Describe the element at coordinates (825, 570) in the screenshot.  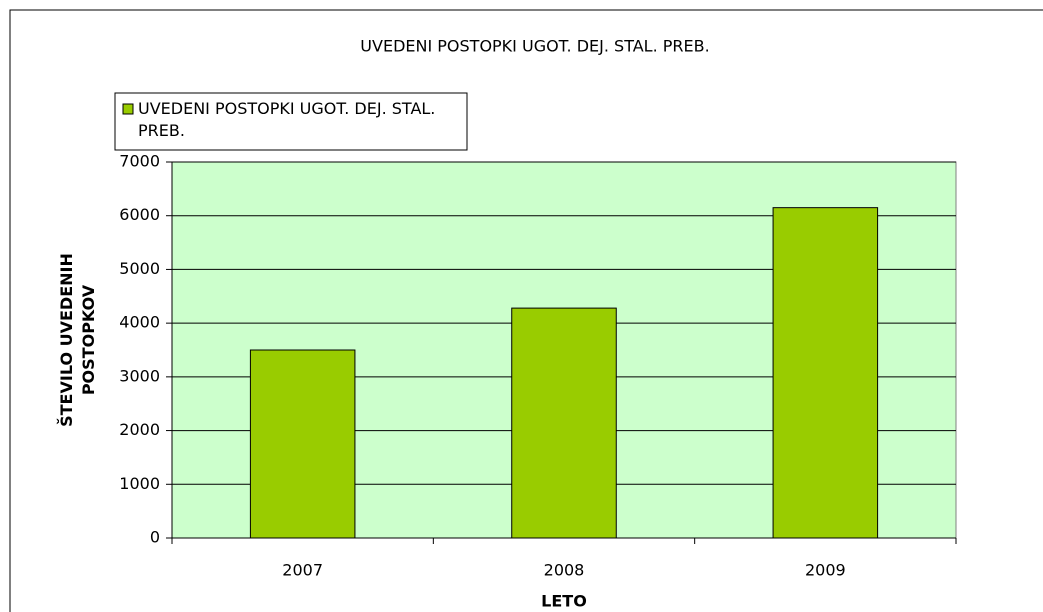
I see `x-tick-label: 2009` at that location.